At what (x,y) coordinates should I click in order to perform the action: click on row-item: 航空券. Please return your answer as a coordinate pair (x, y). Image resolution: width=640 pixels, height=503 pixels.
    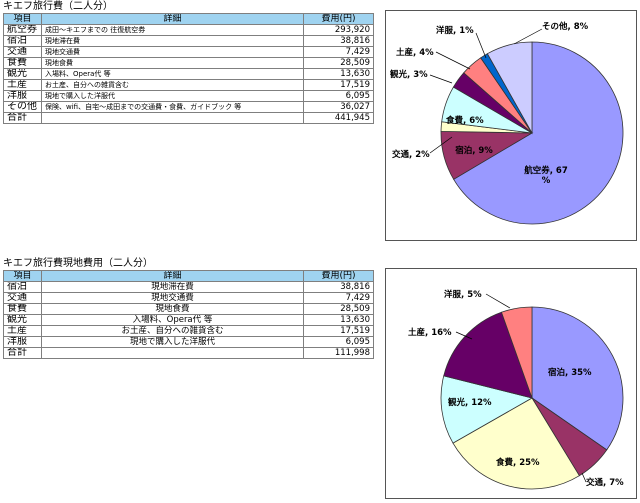
    Looking at the image, I should click on (22, 30).